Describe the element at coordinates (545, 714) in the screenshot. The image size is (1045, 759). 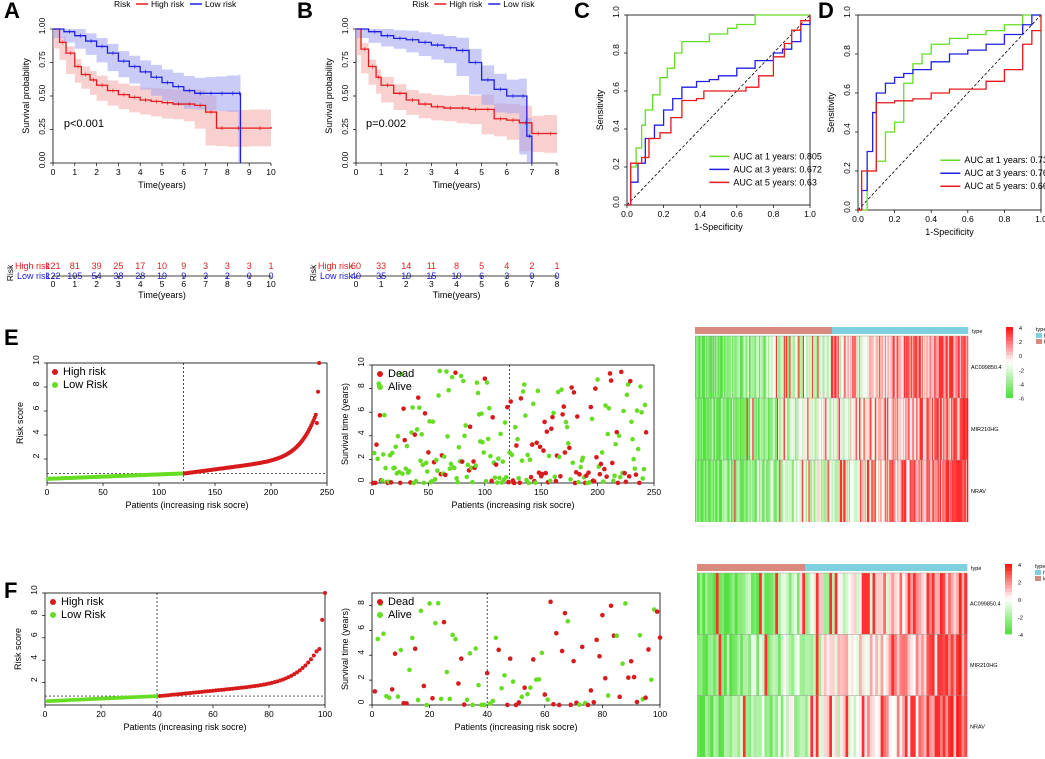
I see `x-tick-label: 60` at that location.